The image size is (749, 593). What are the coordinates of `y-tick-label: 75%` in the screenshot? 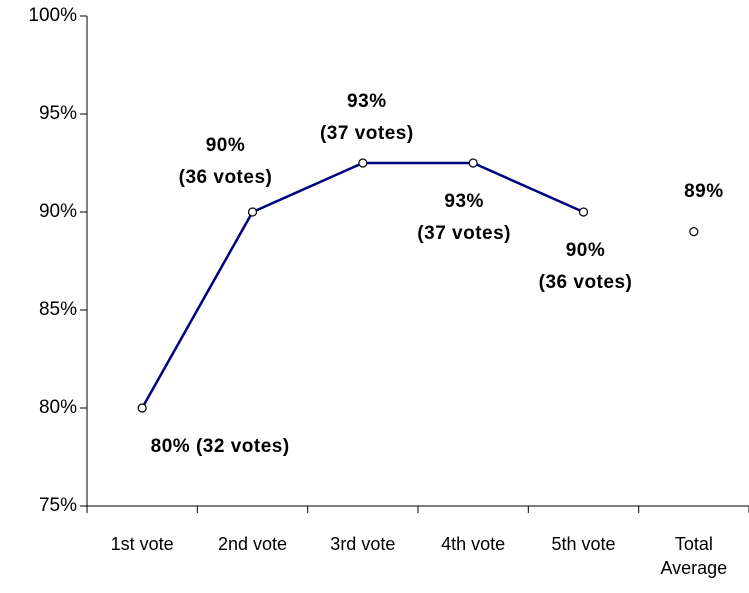 It's located at (58, 505).